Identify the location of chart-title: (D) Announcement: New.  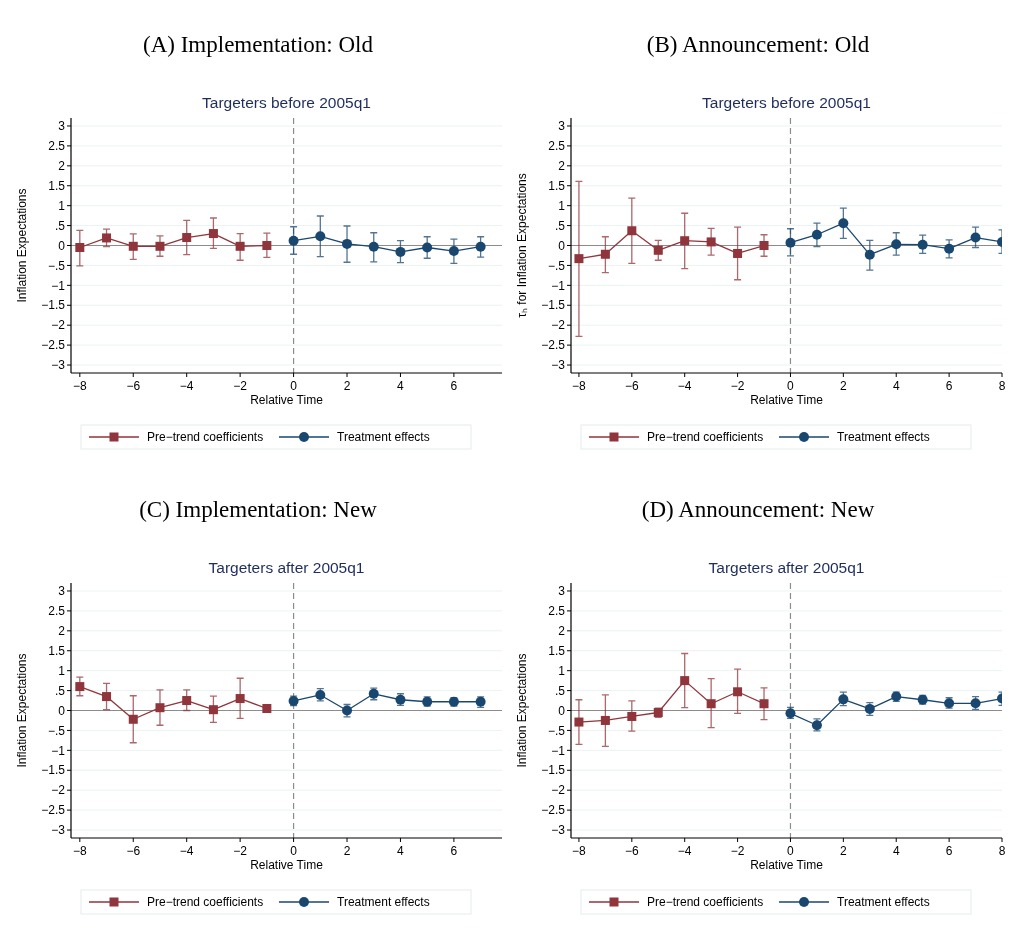
(758, 509).